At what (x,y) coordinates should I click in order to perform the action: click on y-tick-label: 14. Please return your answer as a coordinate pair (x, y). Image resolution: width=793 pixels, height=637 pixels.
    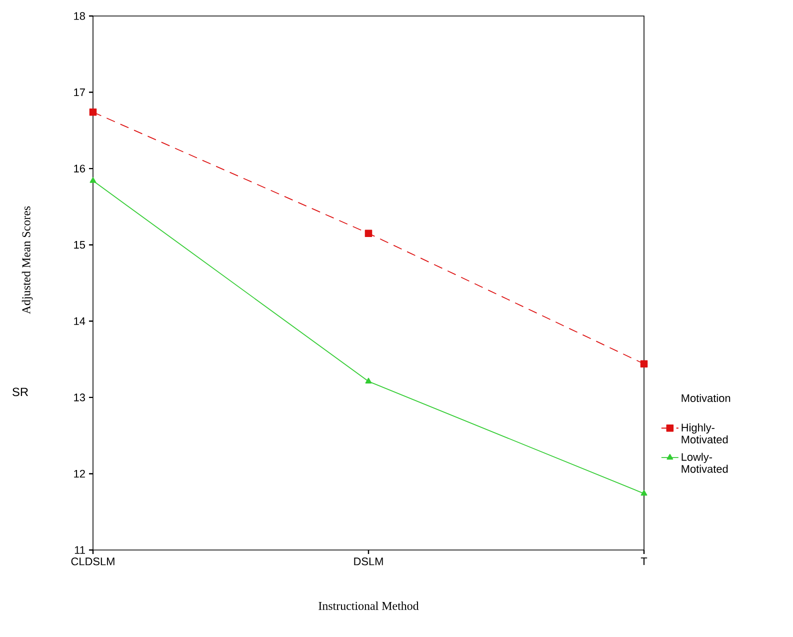
    Looking at the image, I should click on (80, 321).